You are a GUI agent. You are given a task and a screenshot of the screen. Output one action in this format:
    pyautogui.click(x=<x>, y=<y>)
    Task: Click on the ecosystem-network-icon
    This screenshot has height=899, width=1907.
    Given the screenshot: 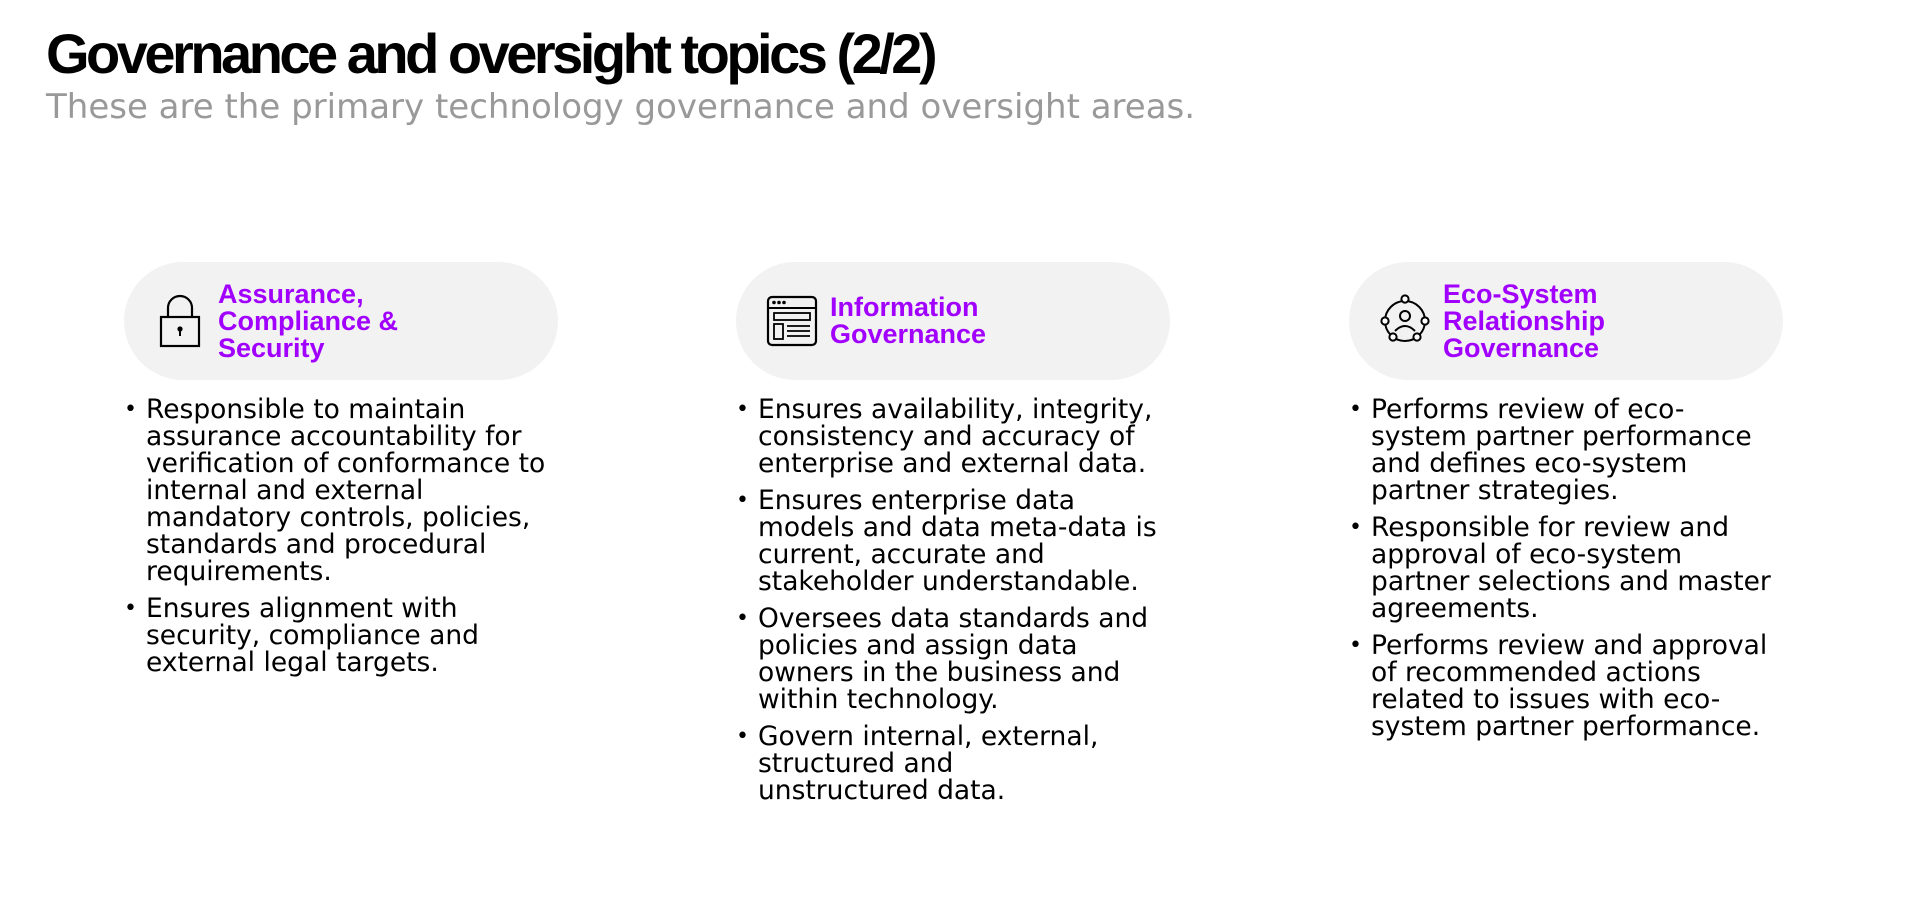 What is the action you would take?
    pyautogui.click(x=1405, y=321)
    